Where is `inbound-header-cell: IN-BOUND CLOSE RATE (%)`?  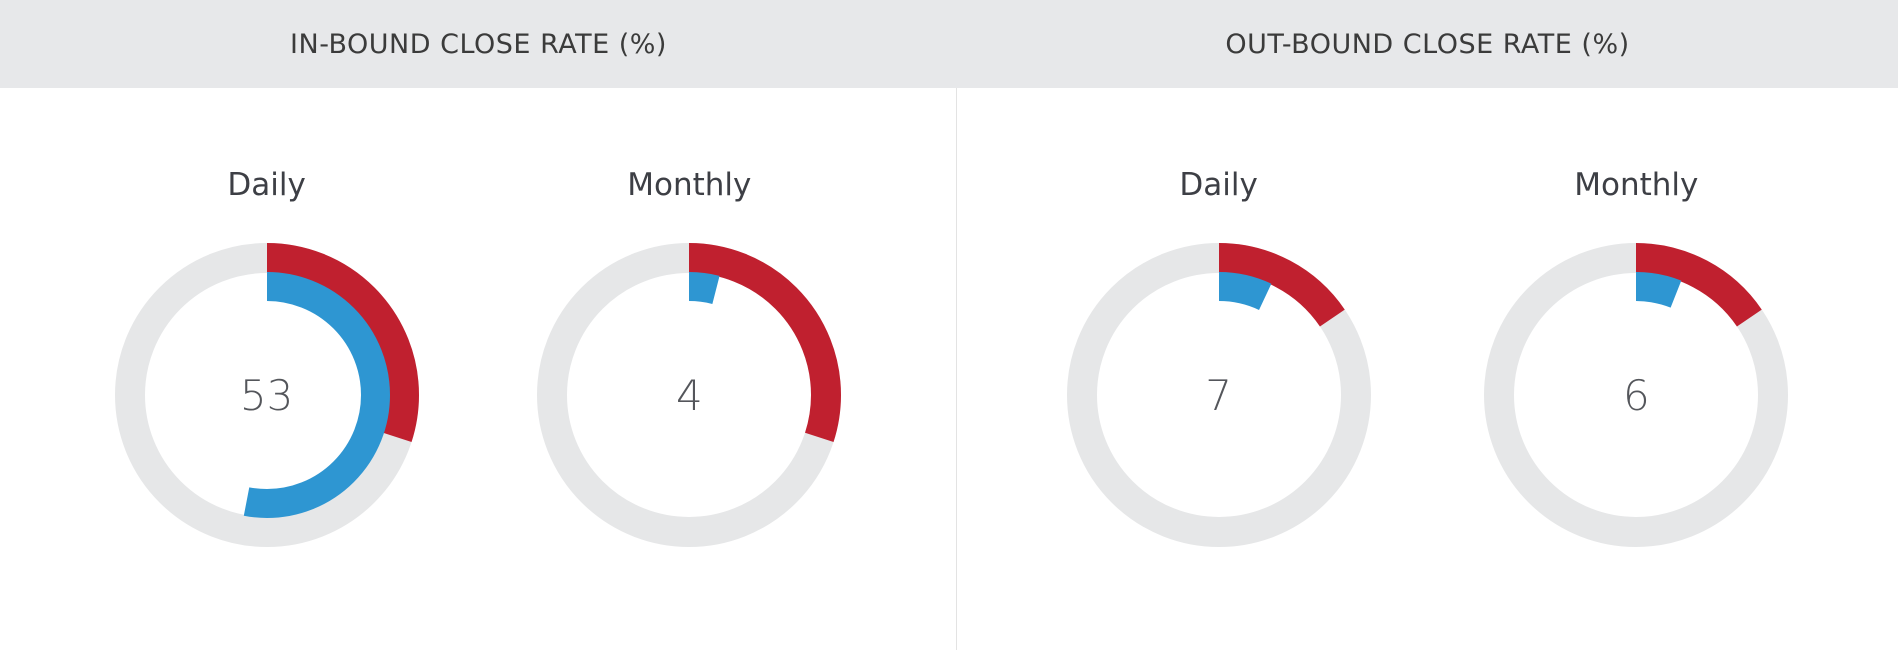 inbound-header-cell: IN-BOUND CLOSE RATE (%) is located at coordinates (478, 44).